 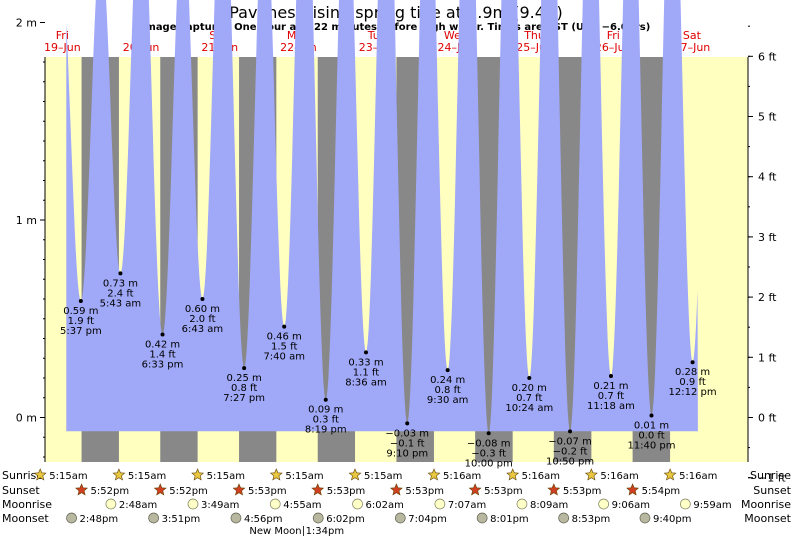 What do you see at coordinates (407, 433) in the screenshot?
I see `low-tide-m: −0.03 m` at bounding box center [407, 433].